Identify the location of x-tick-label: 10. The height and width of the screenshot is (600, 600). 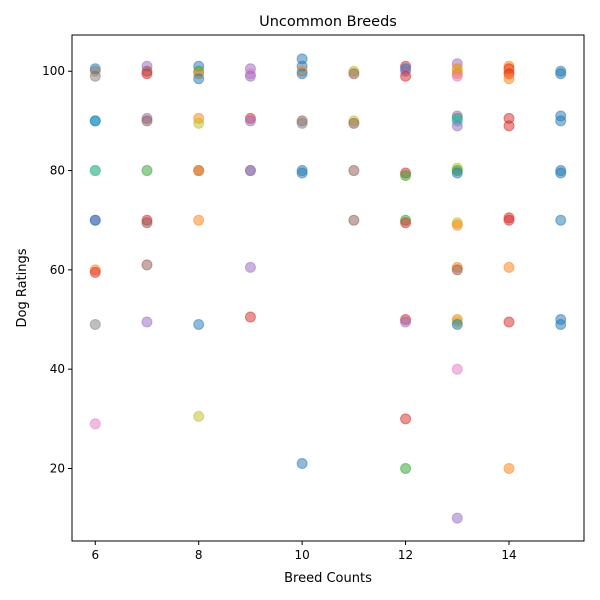
(302, 555).